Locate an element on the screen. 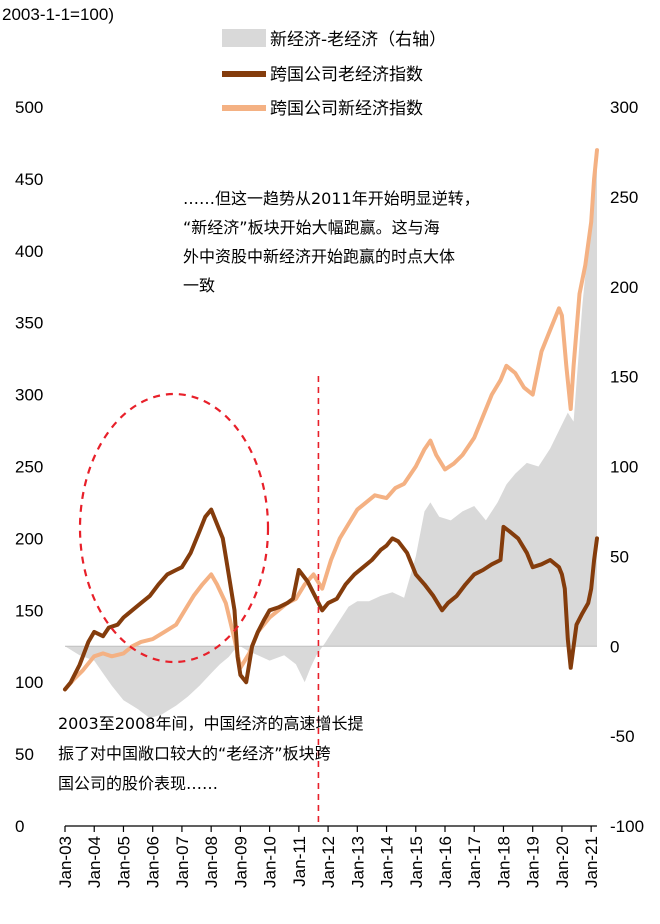 The height and width of the screenshot is (924, 660). left-y-tick-label: 250 is located at coordinates (29, 467).